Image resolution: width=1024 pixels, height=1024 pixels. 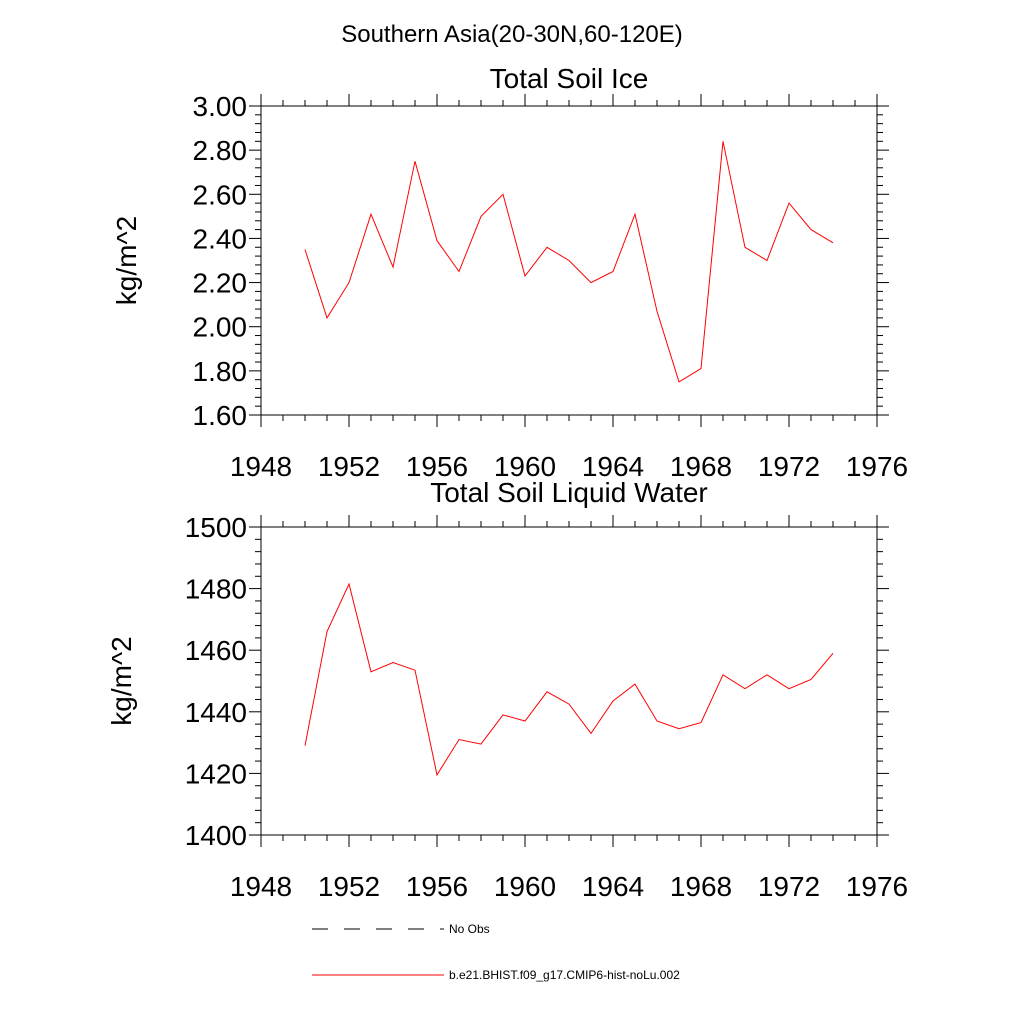 I want to click on y-tick-label: 1.80, so click(x=220, y=371).